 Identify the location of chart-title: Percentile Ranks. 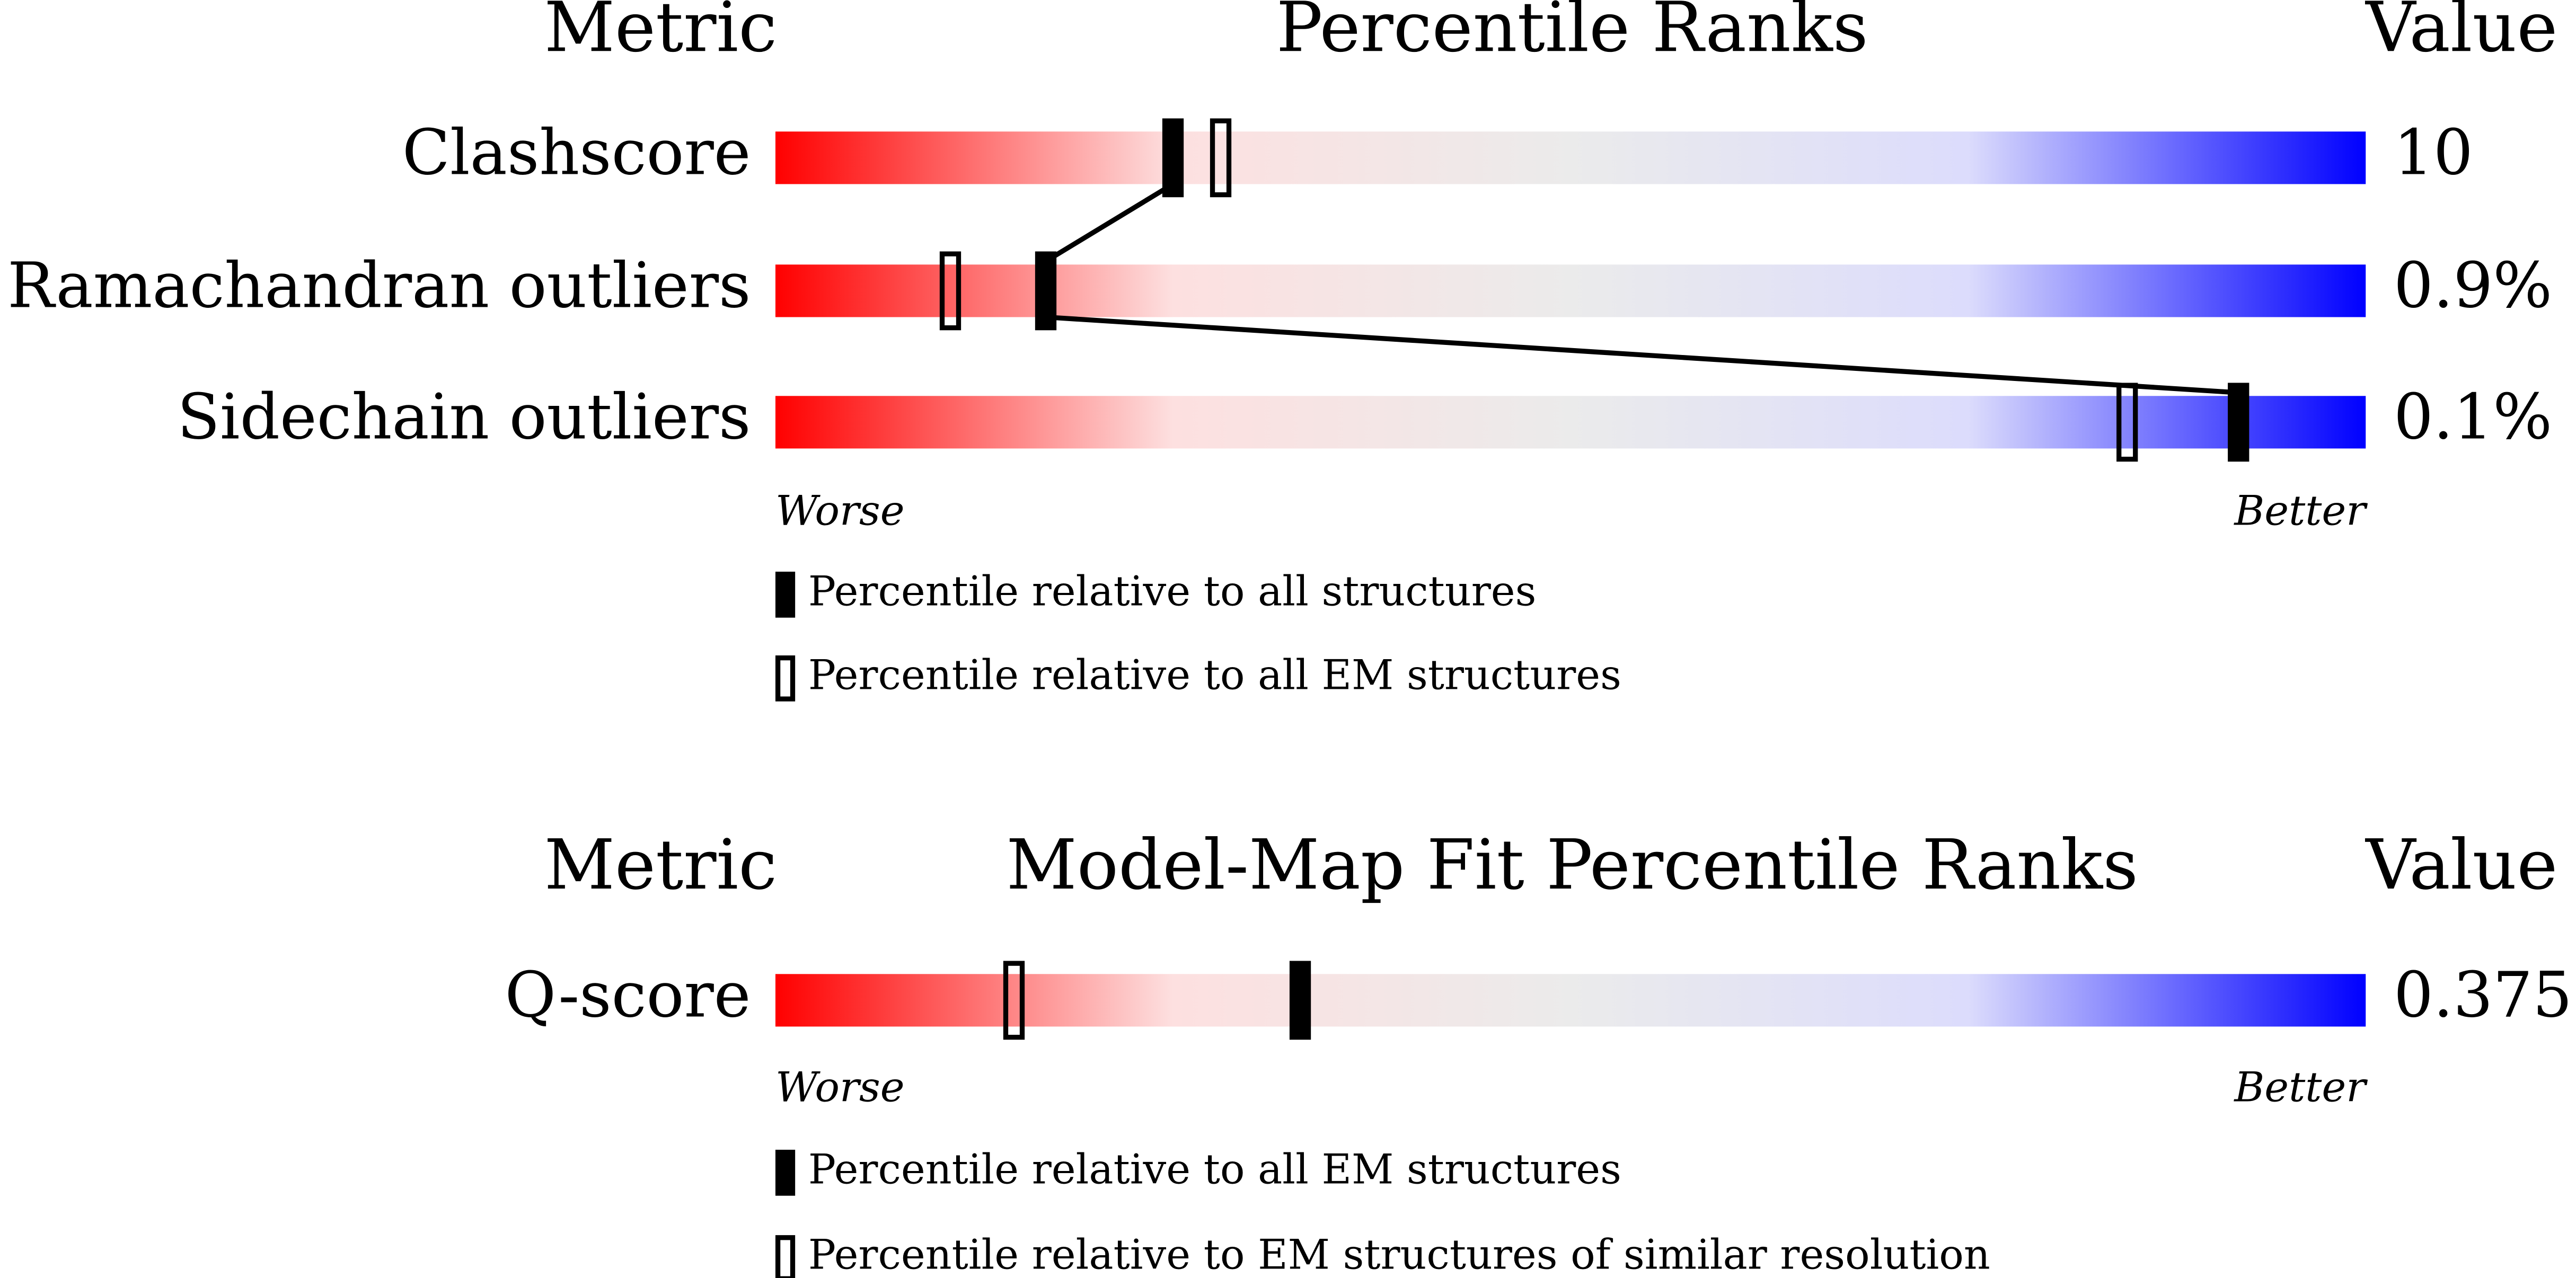
(1572, 33).